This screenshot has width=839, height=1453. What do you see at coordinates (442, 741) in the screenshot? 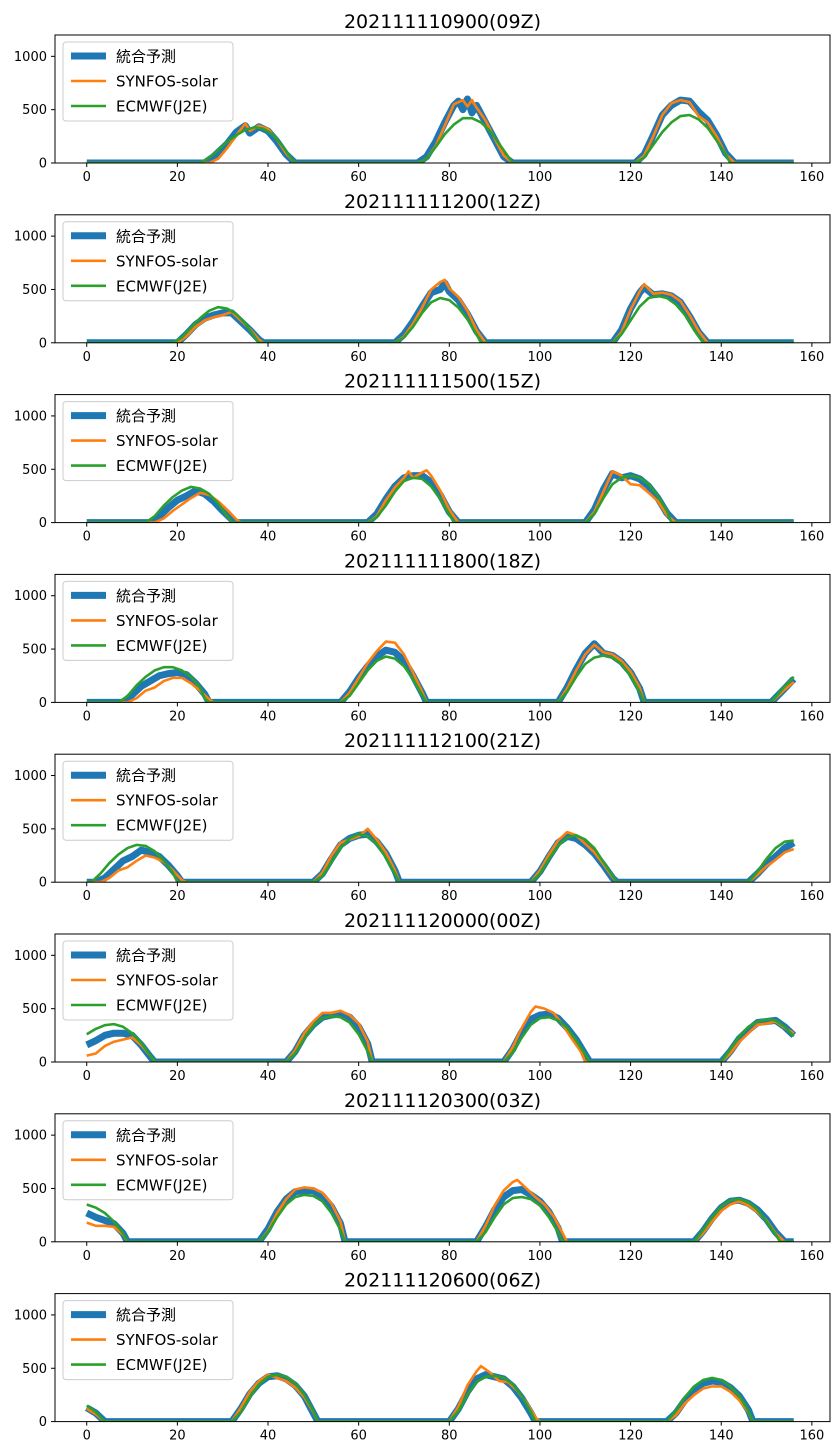
I see `chart-title: 202111112100(21Z)` at bounding box center [442, 741].